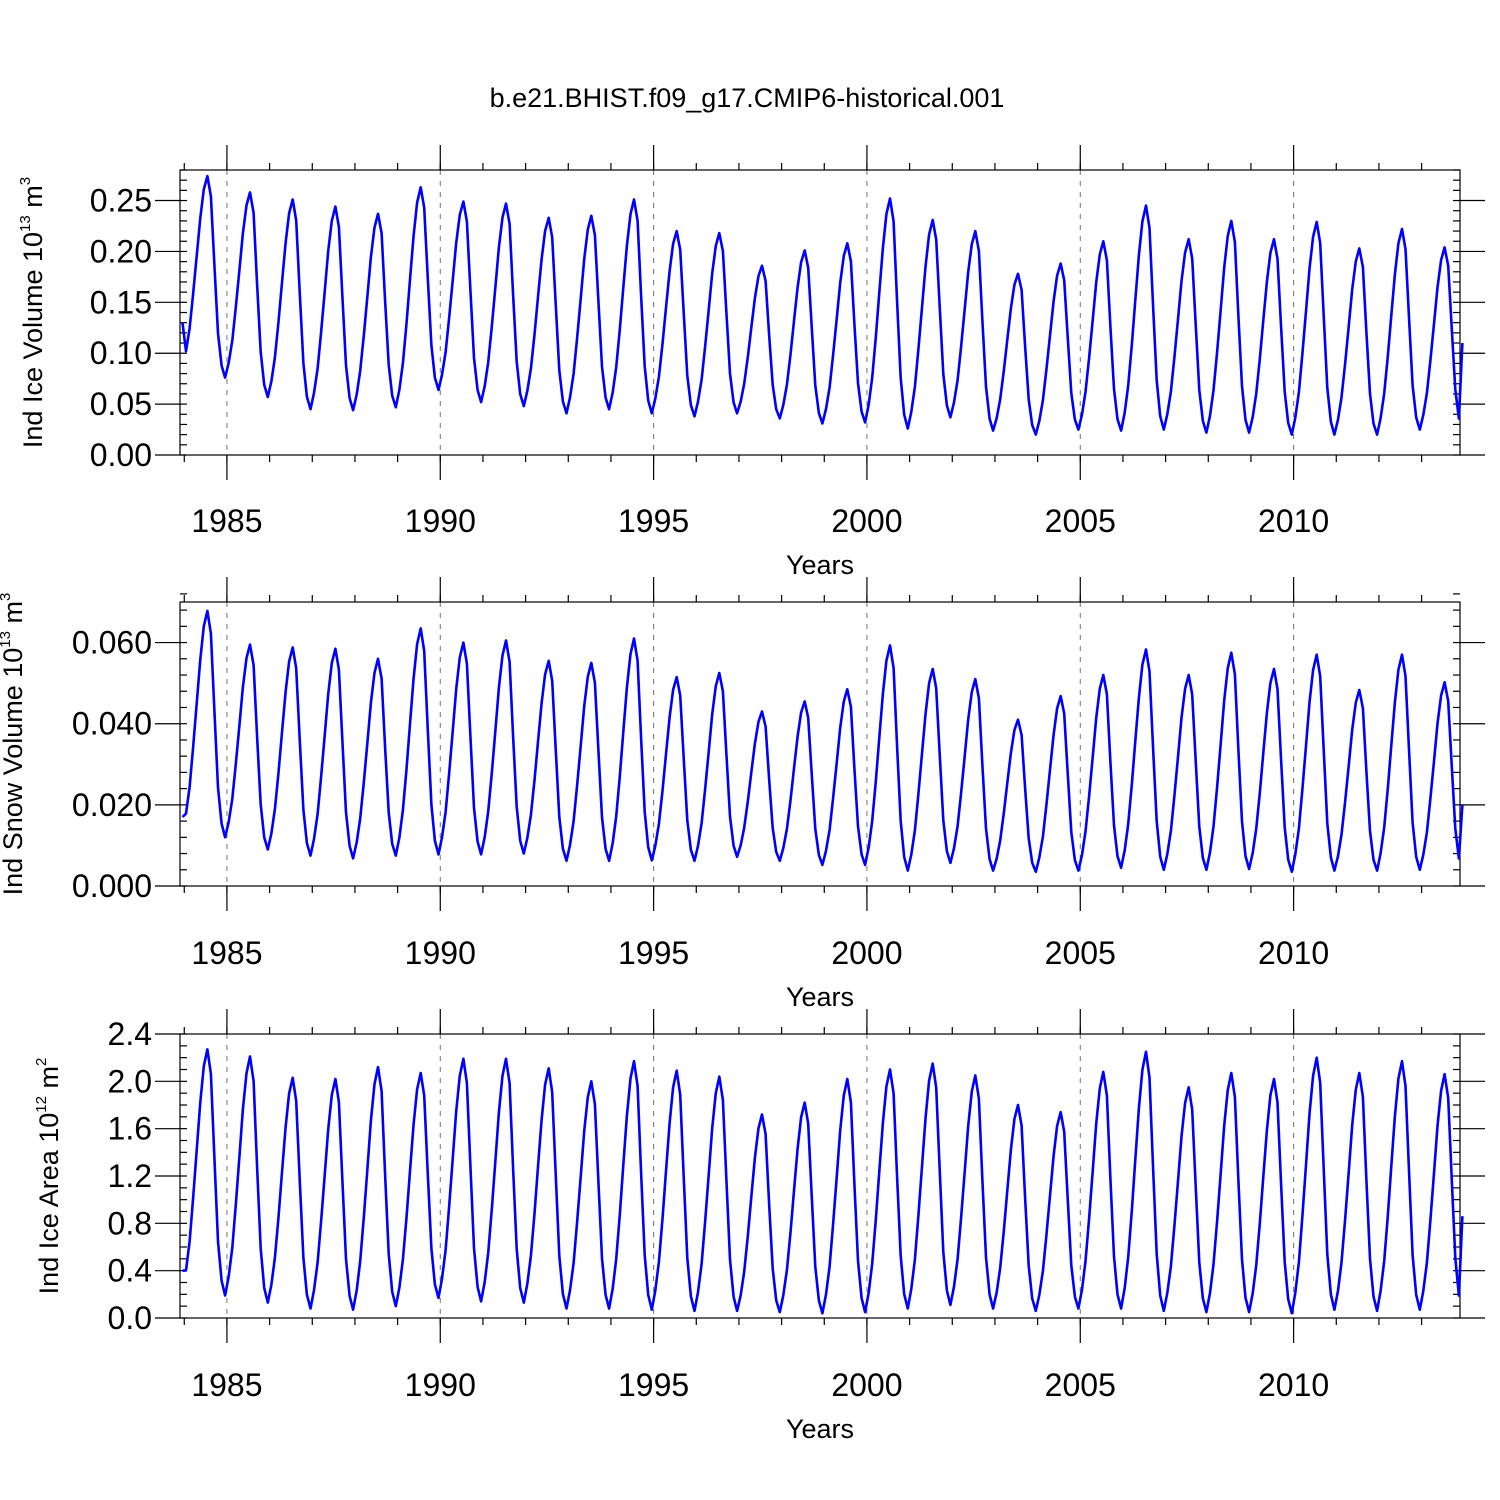 The width and height of the screenshot is (1500, 1500). I want to click on y-label-unit-exponent: 2, so click(41, 1062).